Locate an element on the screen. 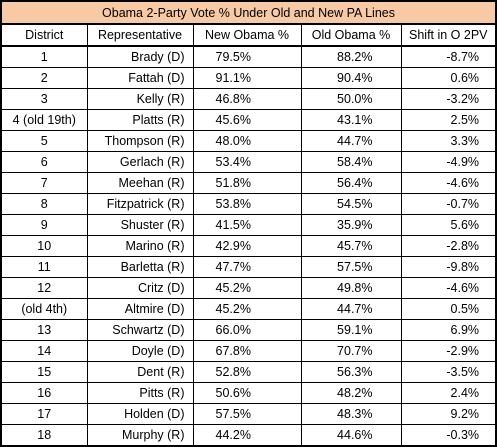  table-row: 5 Thompson (R) 48.0% 44.7% 3.3% is located at coordinates (248, 141).